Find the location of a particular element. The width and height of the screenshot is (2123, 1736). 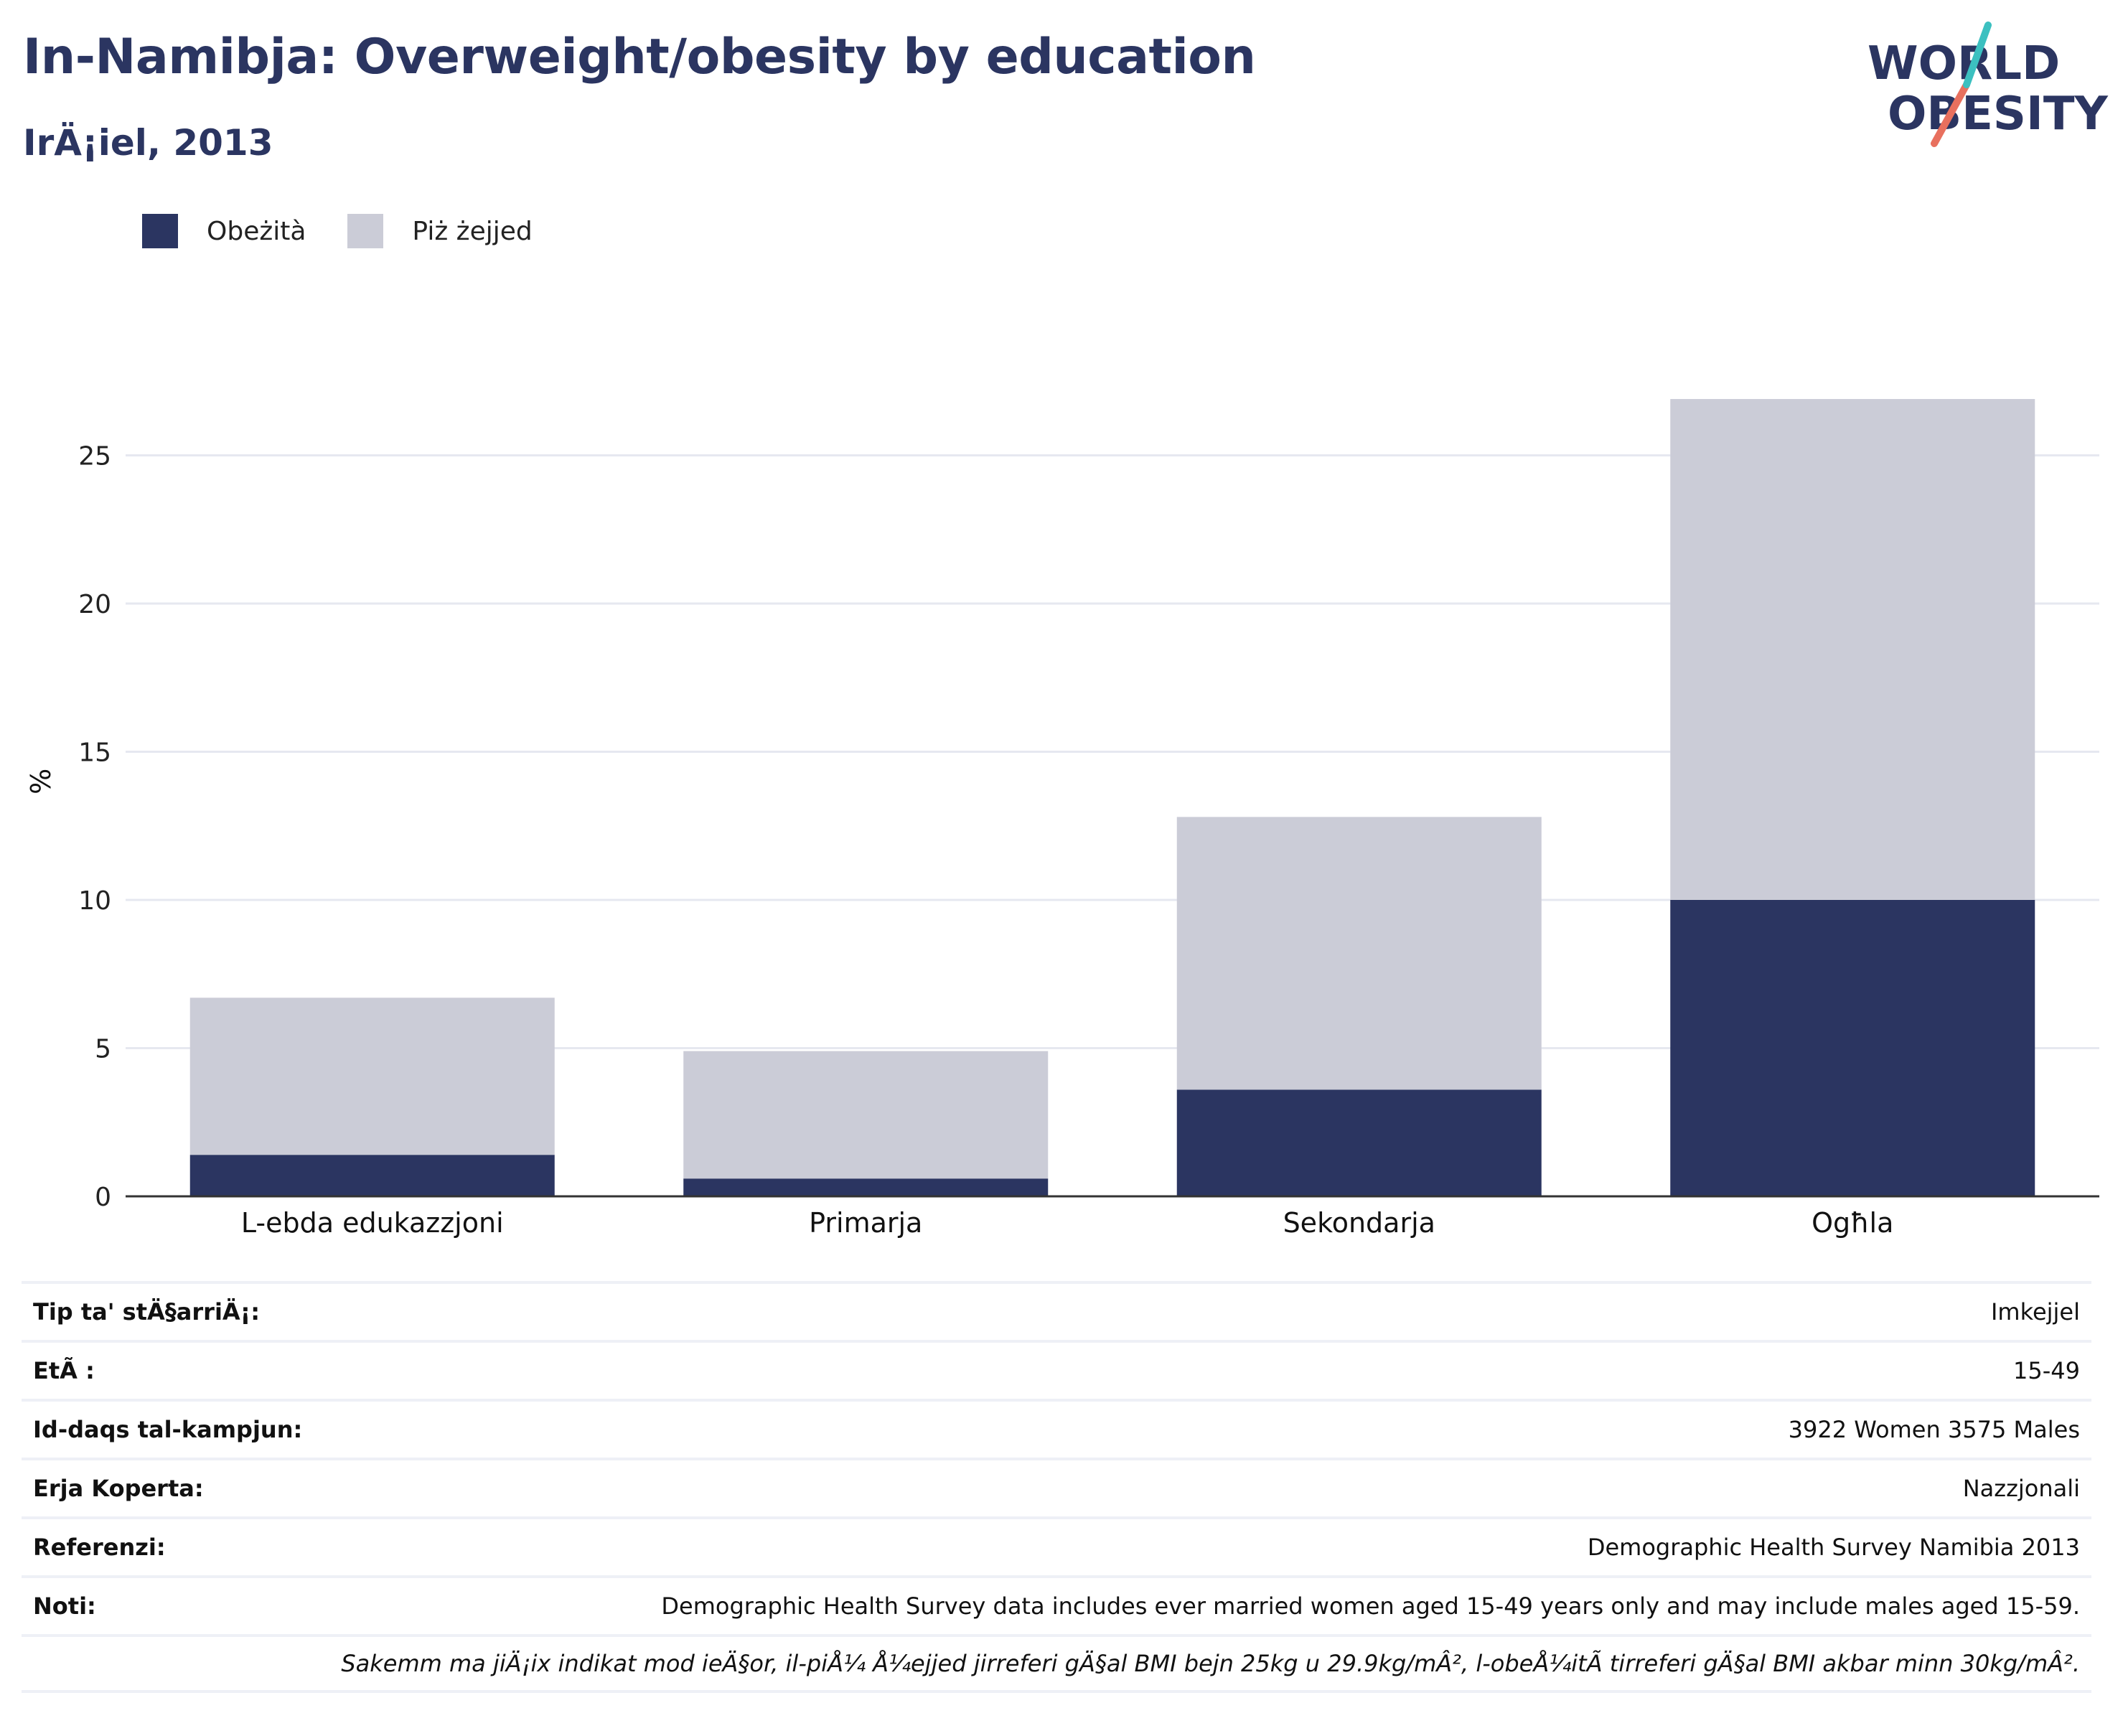

y-tick-label: 0 is located at coordinates (103, 1197).